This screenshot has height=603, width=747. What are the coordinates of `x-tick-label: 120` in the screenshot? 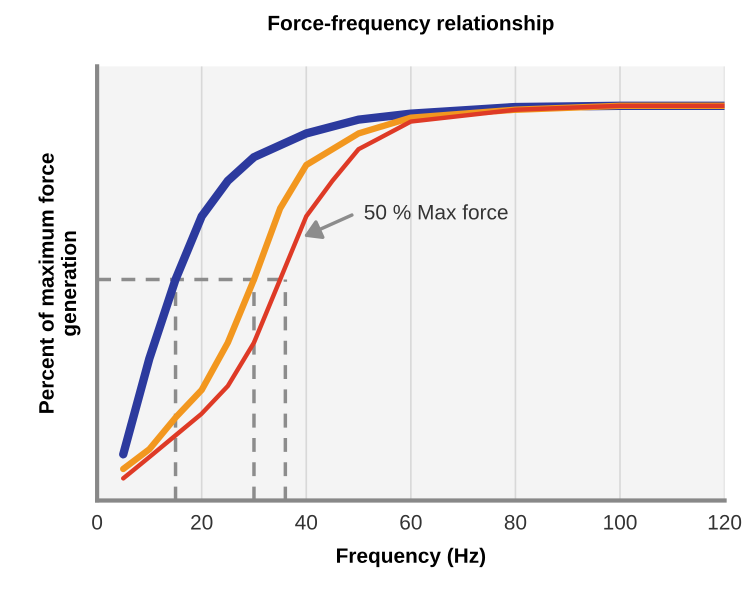 It's located at (725, 522).